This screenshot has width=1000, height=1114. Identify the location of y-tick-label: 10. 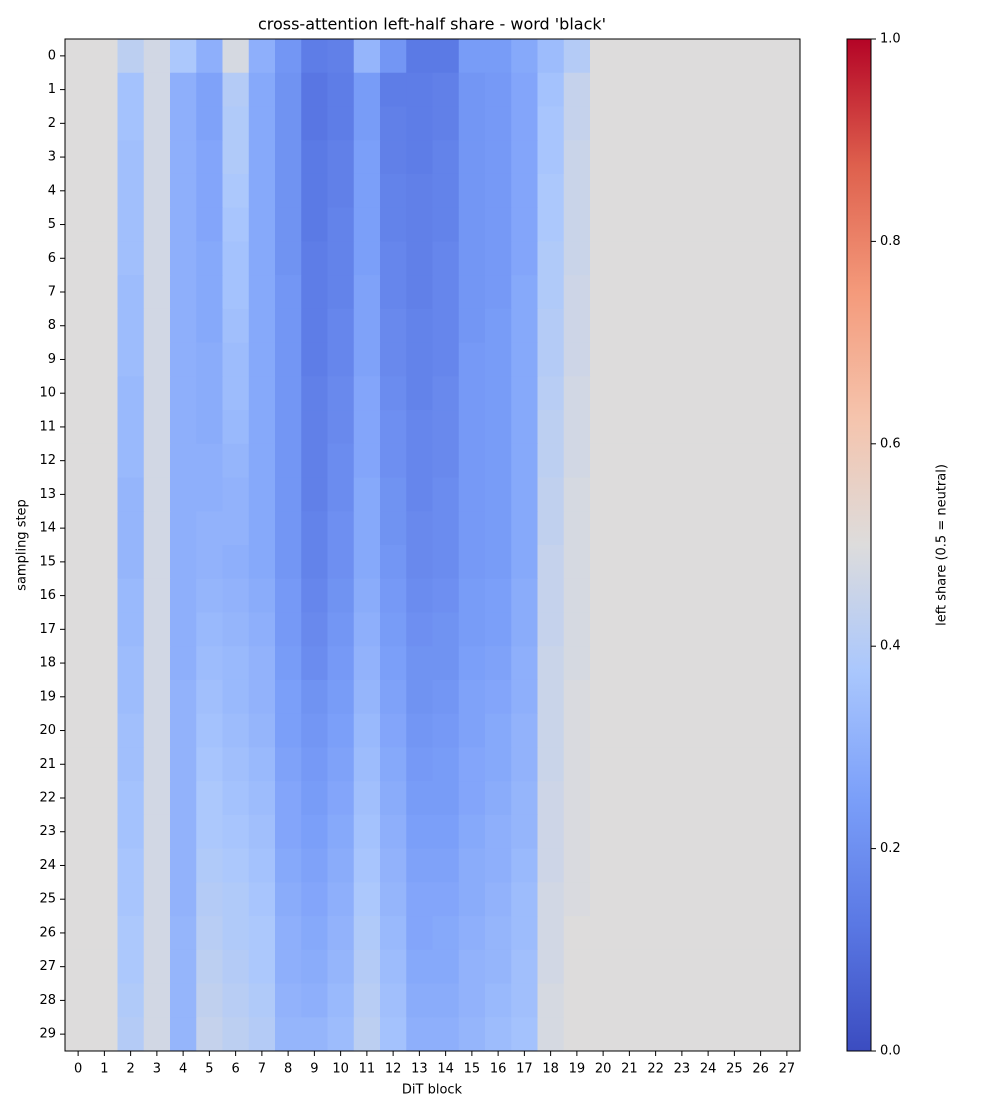
(47, 393).